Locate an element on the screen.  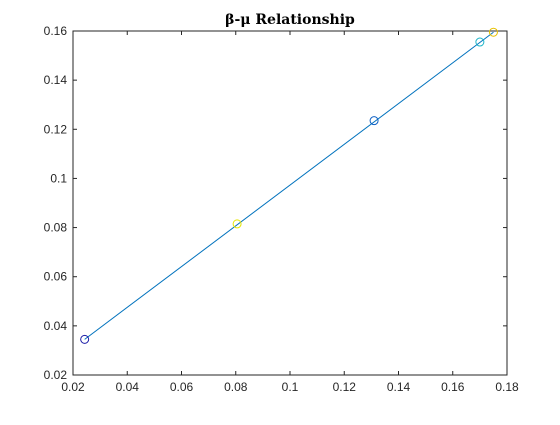
x-tick-label: 0.18 is located at coordinates (507, 387).